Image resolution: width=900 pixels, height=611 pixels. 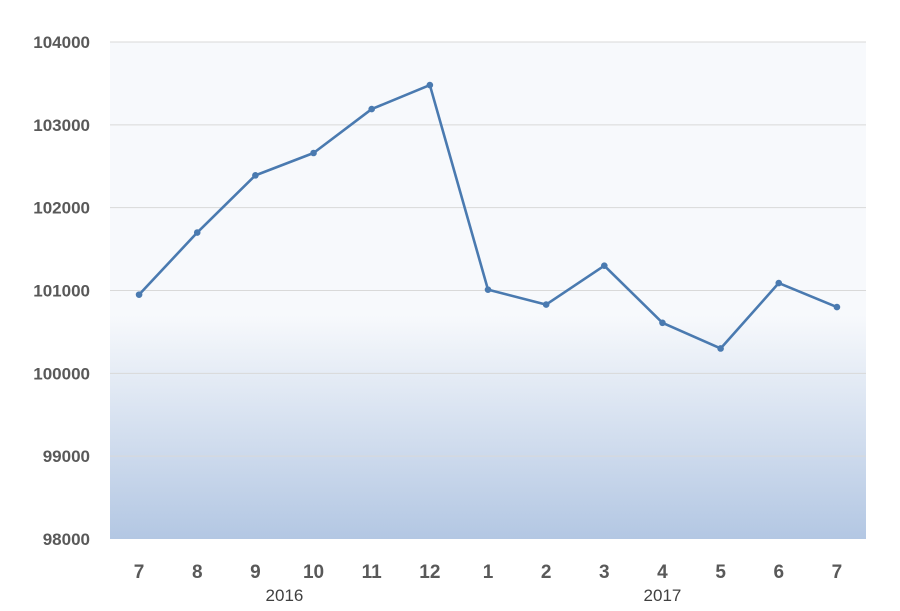 What do you see at coordinates (372, 572) in the screenshot?
I see `x-tick-label: 11` at bounding box center [372, 572].